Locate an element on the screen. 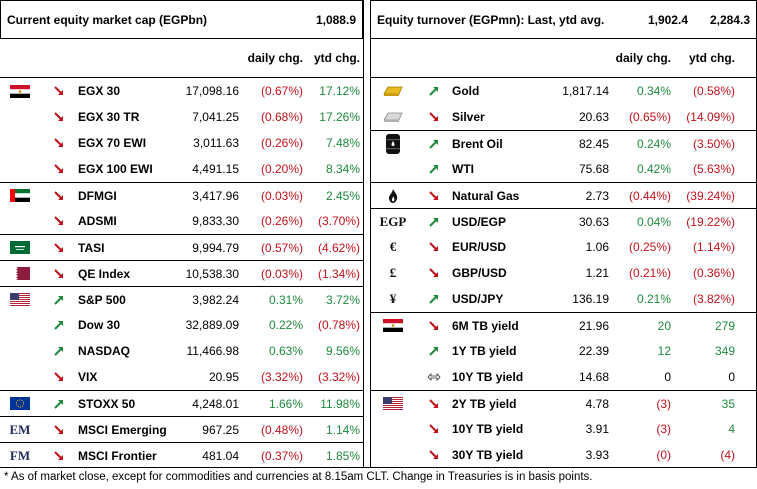 This screenshot has width=757, height=489. row-symbol-label: EGP is located at coordinates (393, 221).